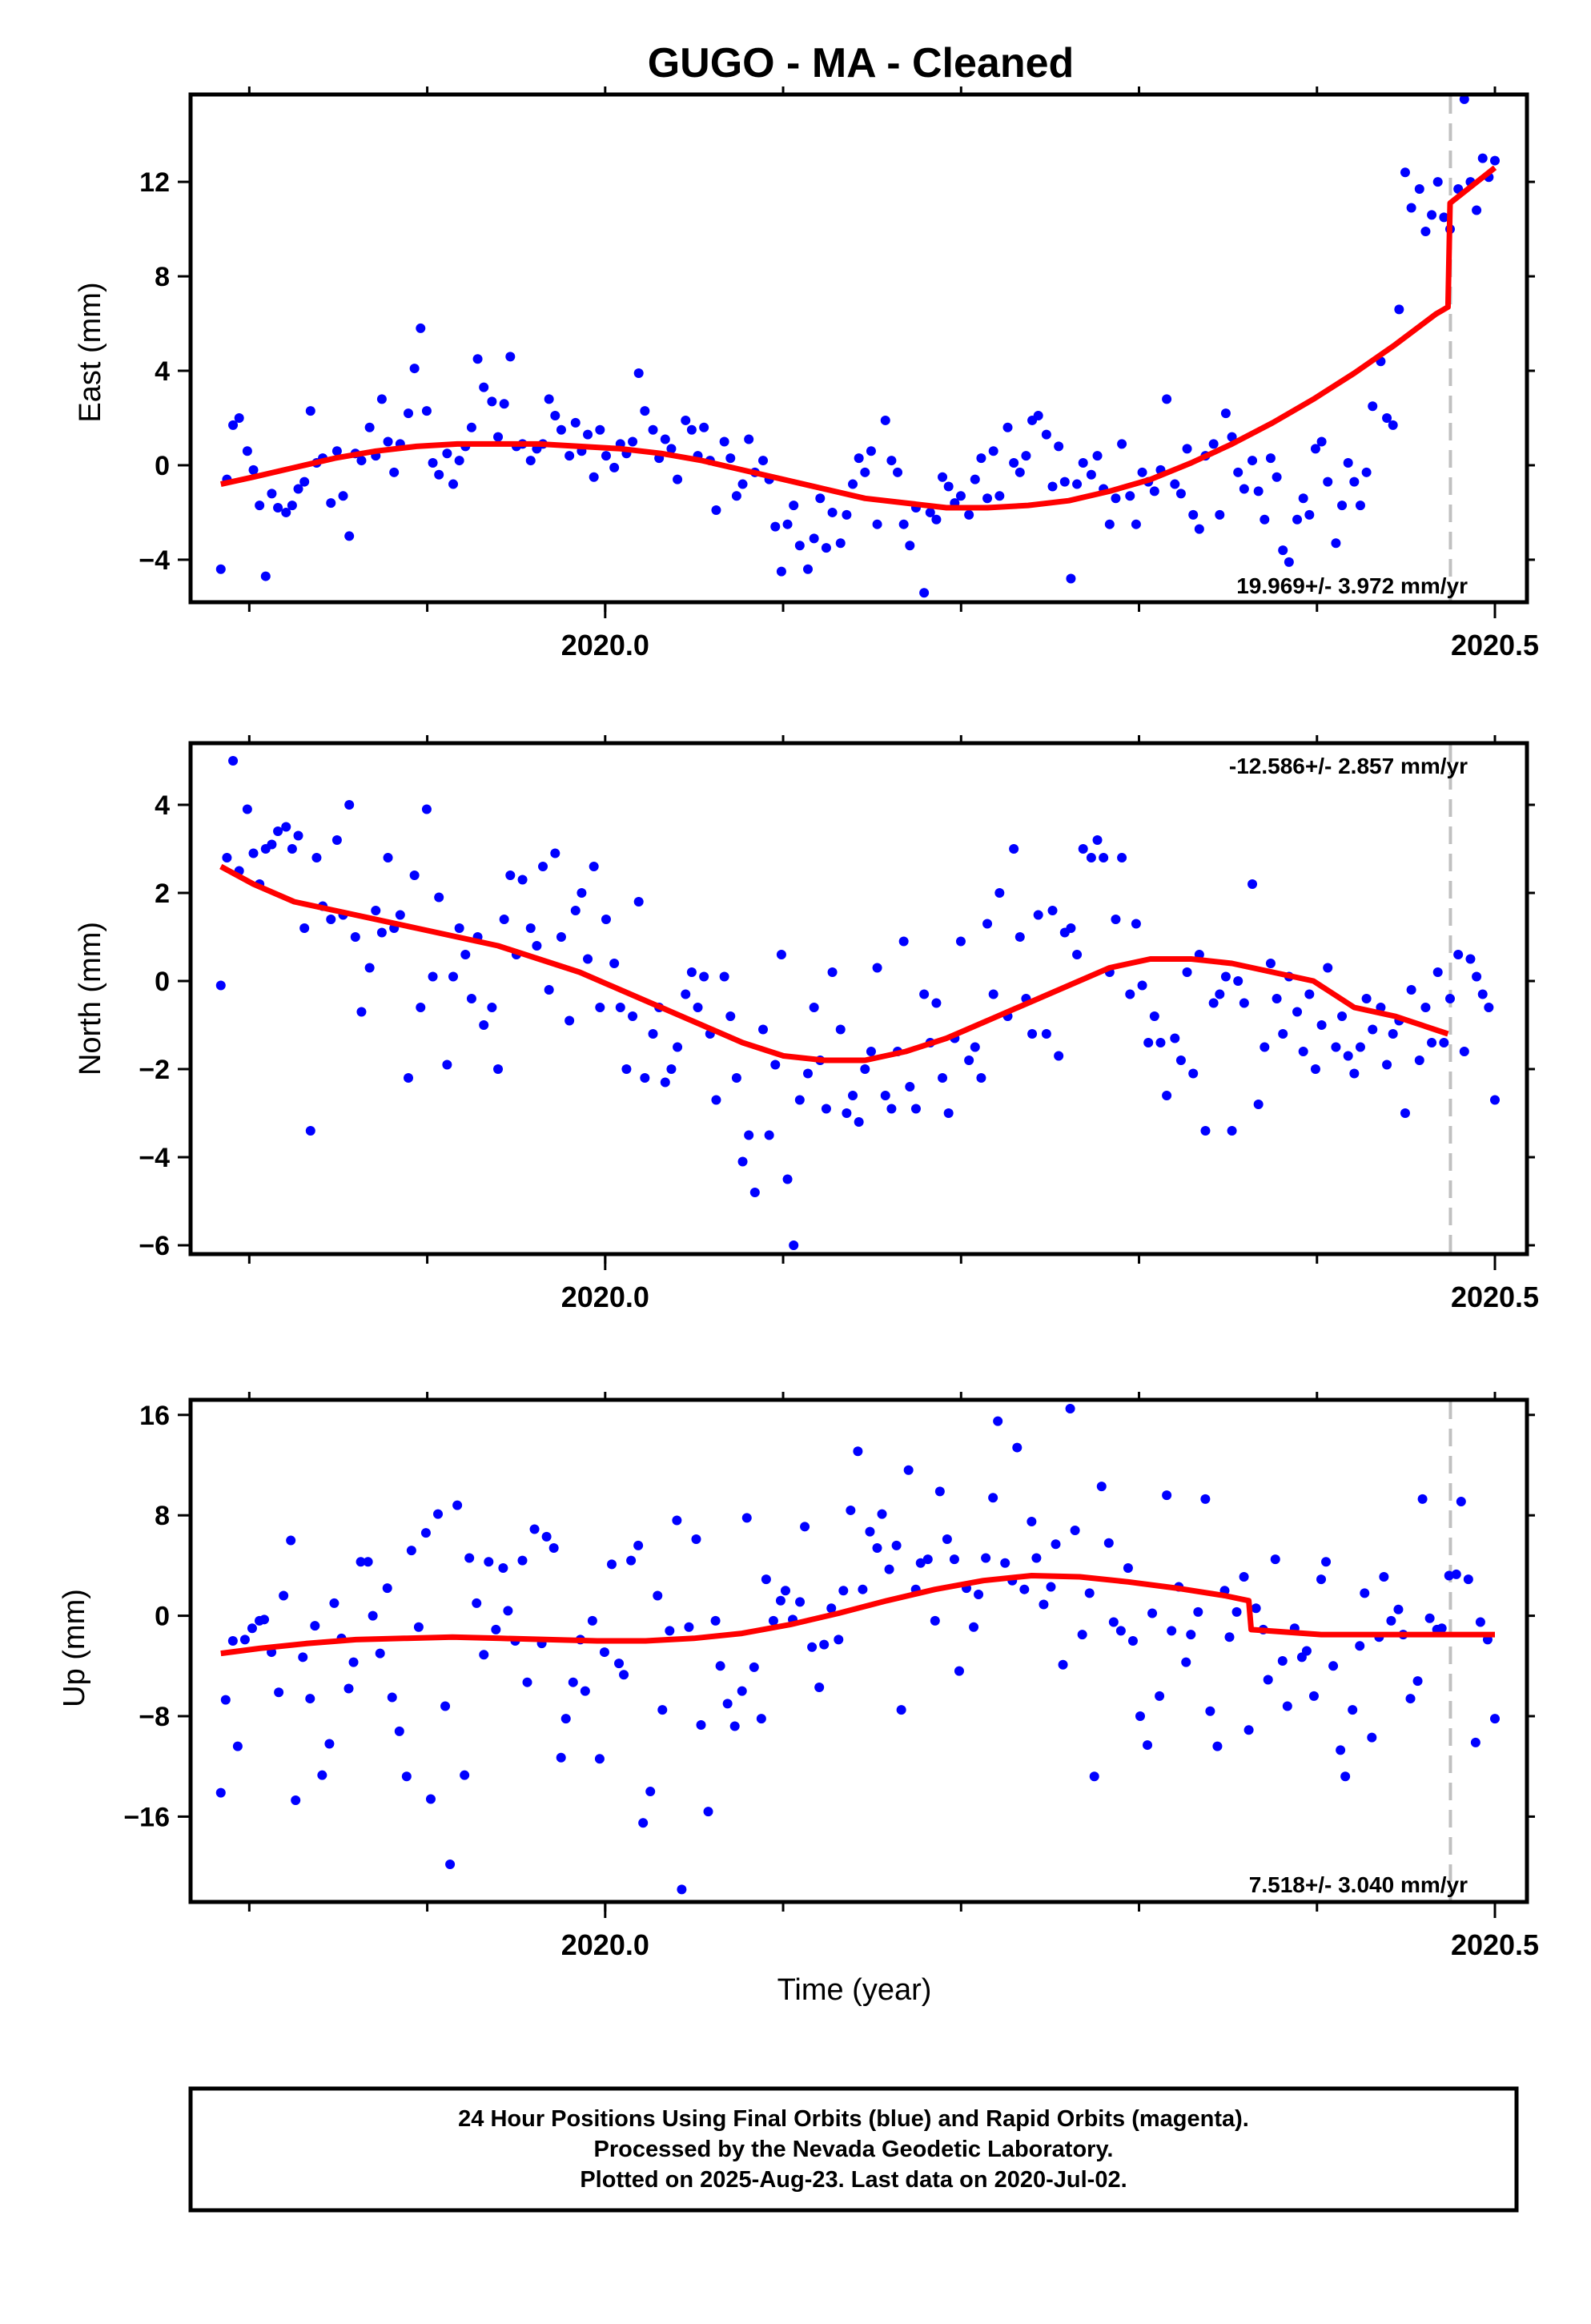  What do you see at coordinates (162, 894) in the screenshot?
I see `north-ytick-label: 2` at bounding box center [162, 894].